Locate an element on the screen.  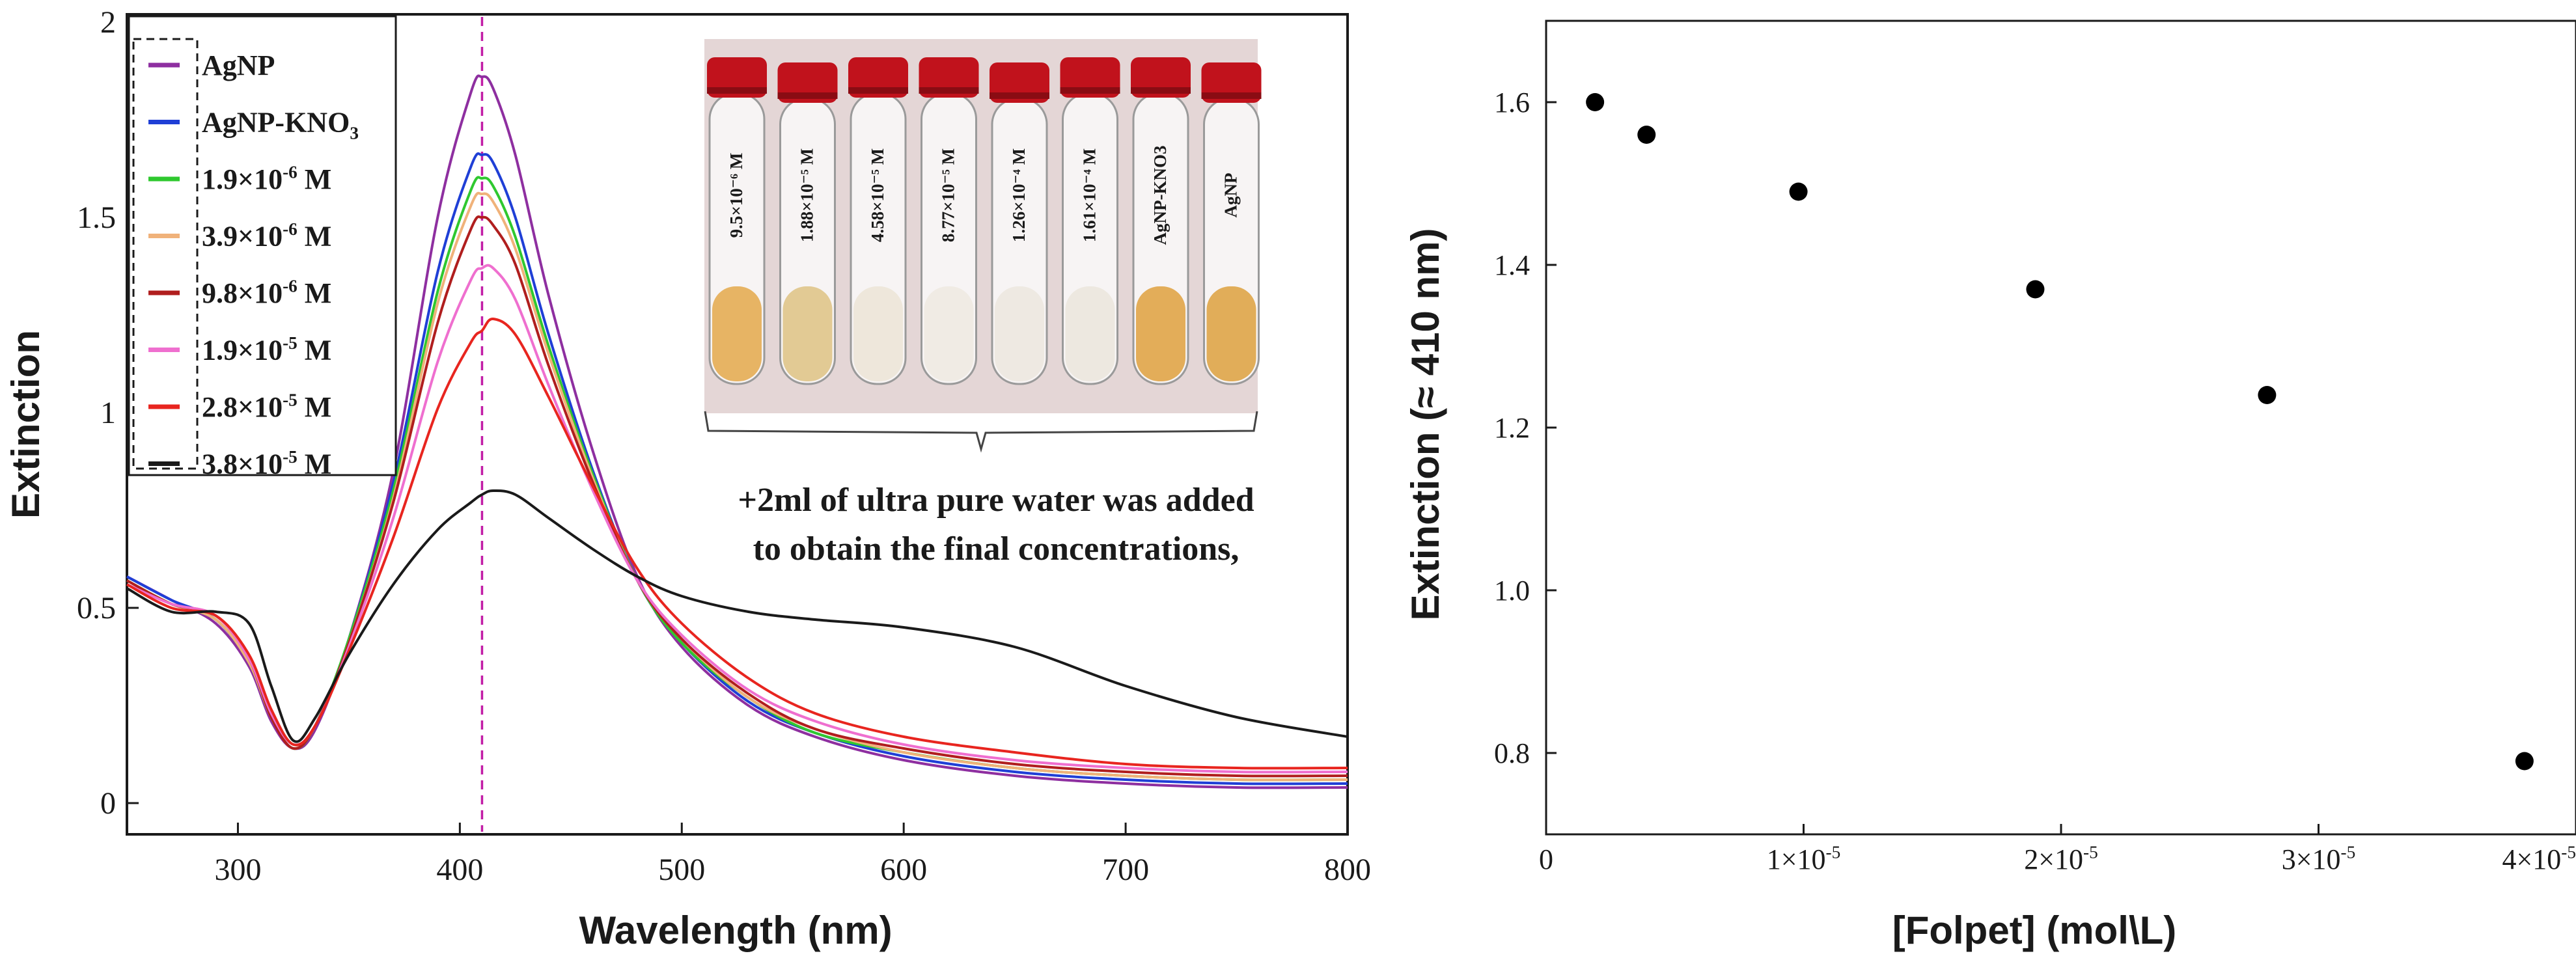
x-tick-label: 800 is located at coordinates (1347, 870).